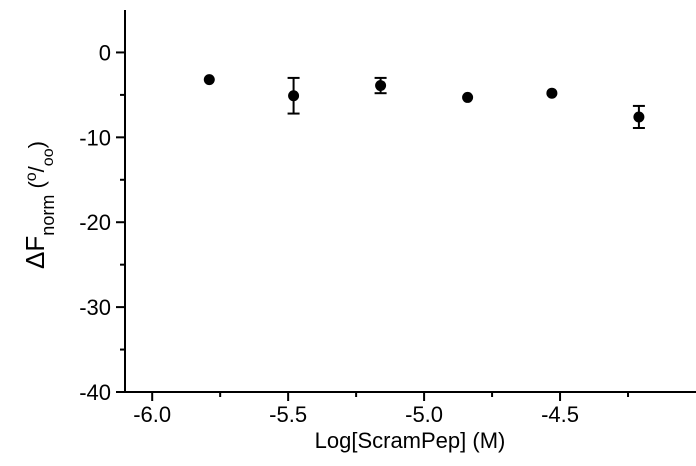 Image resolution: width=696 pixels, height=466 pixels. What do you see at coordinates (560, 414) in the screenshot?
I see `x-tick-label: -4.5` at bounding box center [560, 414].